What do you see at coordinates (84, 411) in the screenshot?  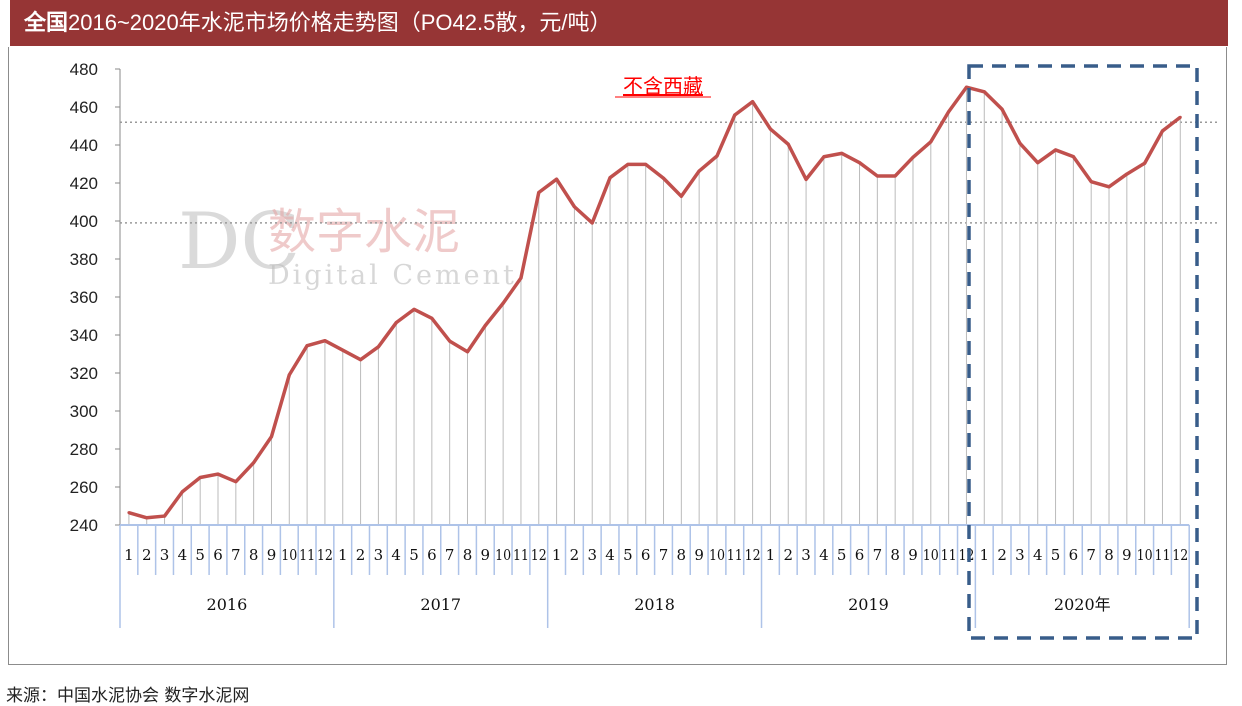 I see `y-tick-label: 300` at bounding box center [84, 411].